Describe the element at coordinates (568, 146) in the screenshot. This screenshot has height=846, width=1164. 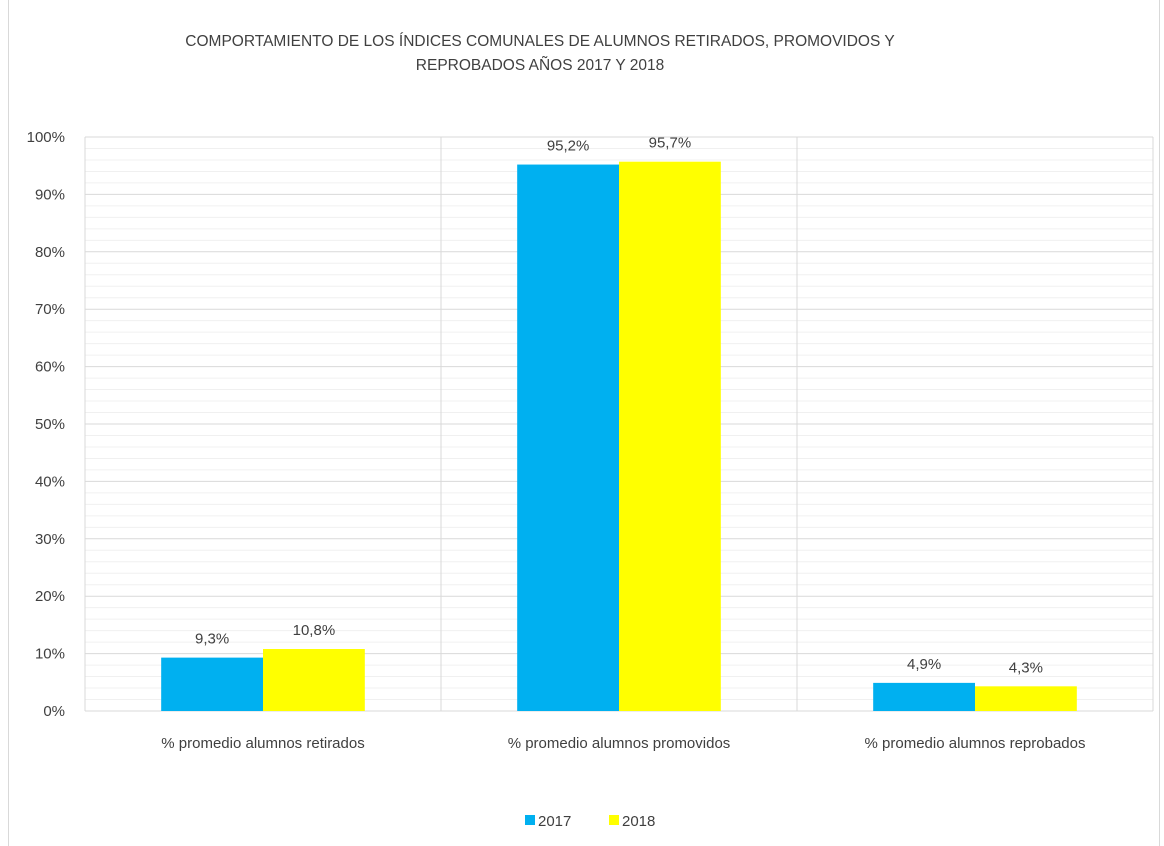
I see `data-label: 95,2%` at that location.